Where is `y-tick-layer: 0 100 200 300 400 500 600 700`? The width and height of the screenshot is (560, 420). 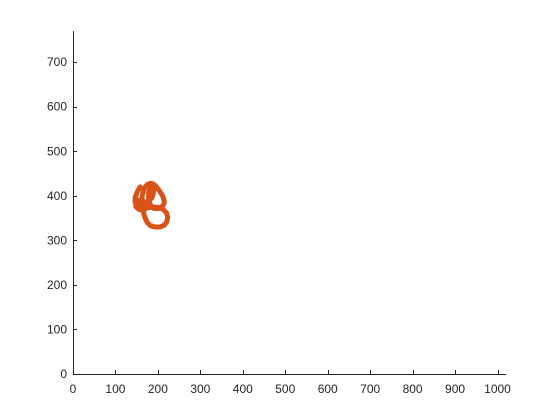
y-tick-layer: 0 100 200 300 400 500 600 700 is located at coordinates (62, 218).